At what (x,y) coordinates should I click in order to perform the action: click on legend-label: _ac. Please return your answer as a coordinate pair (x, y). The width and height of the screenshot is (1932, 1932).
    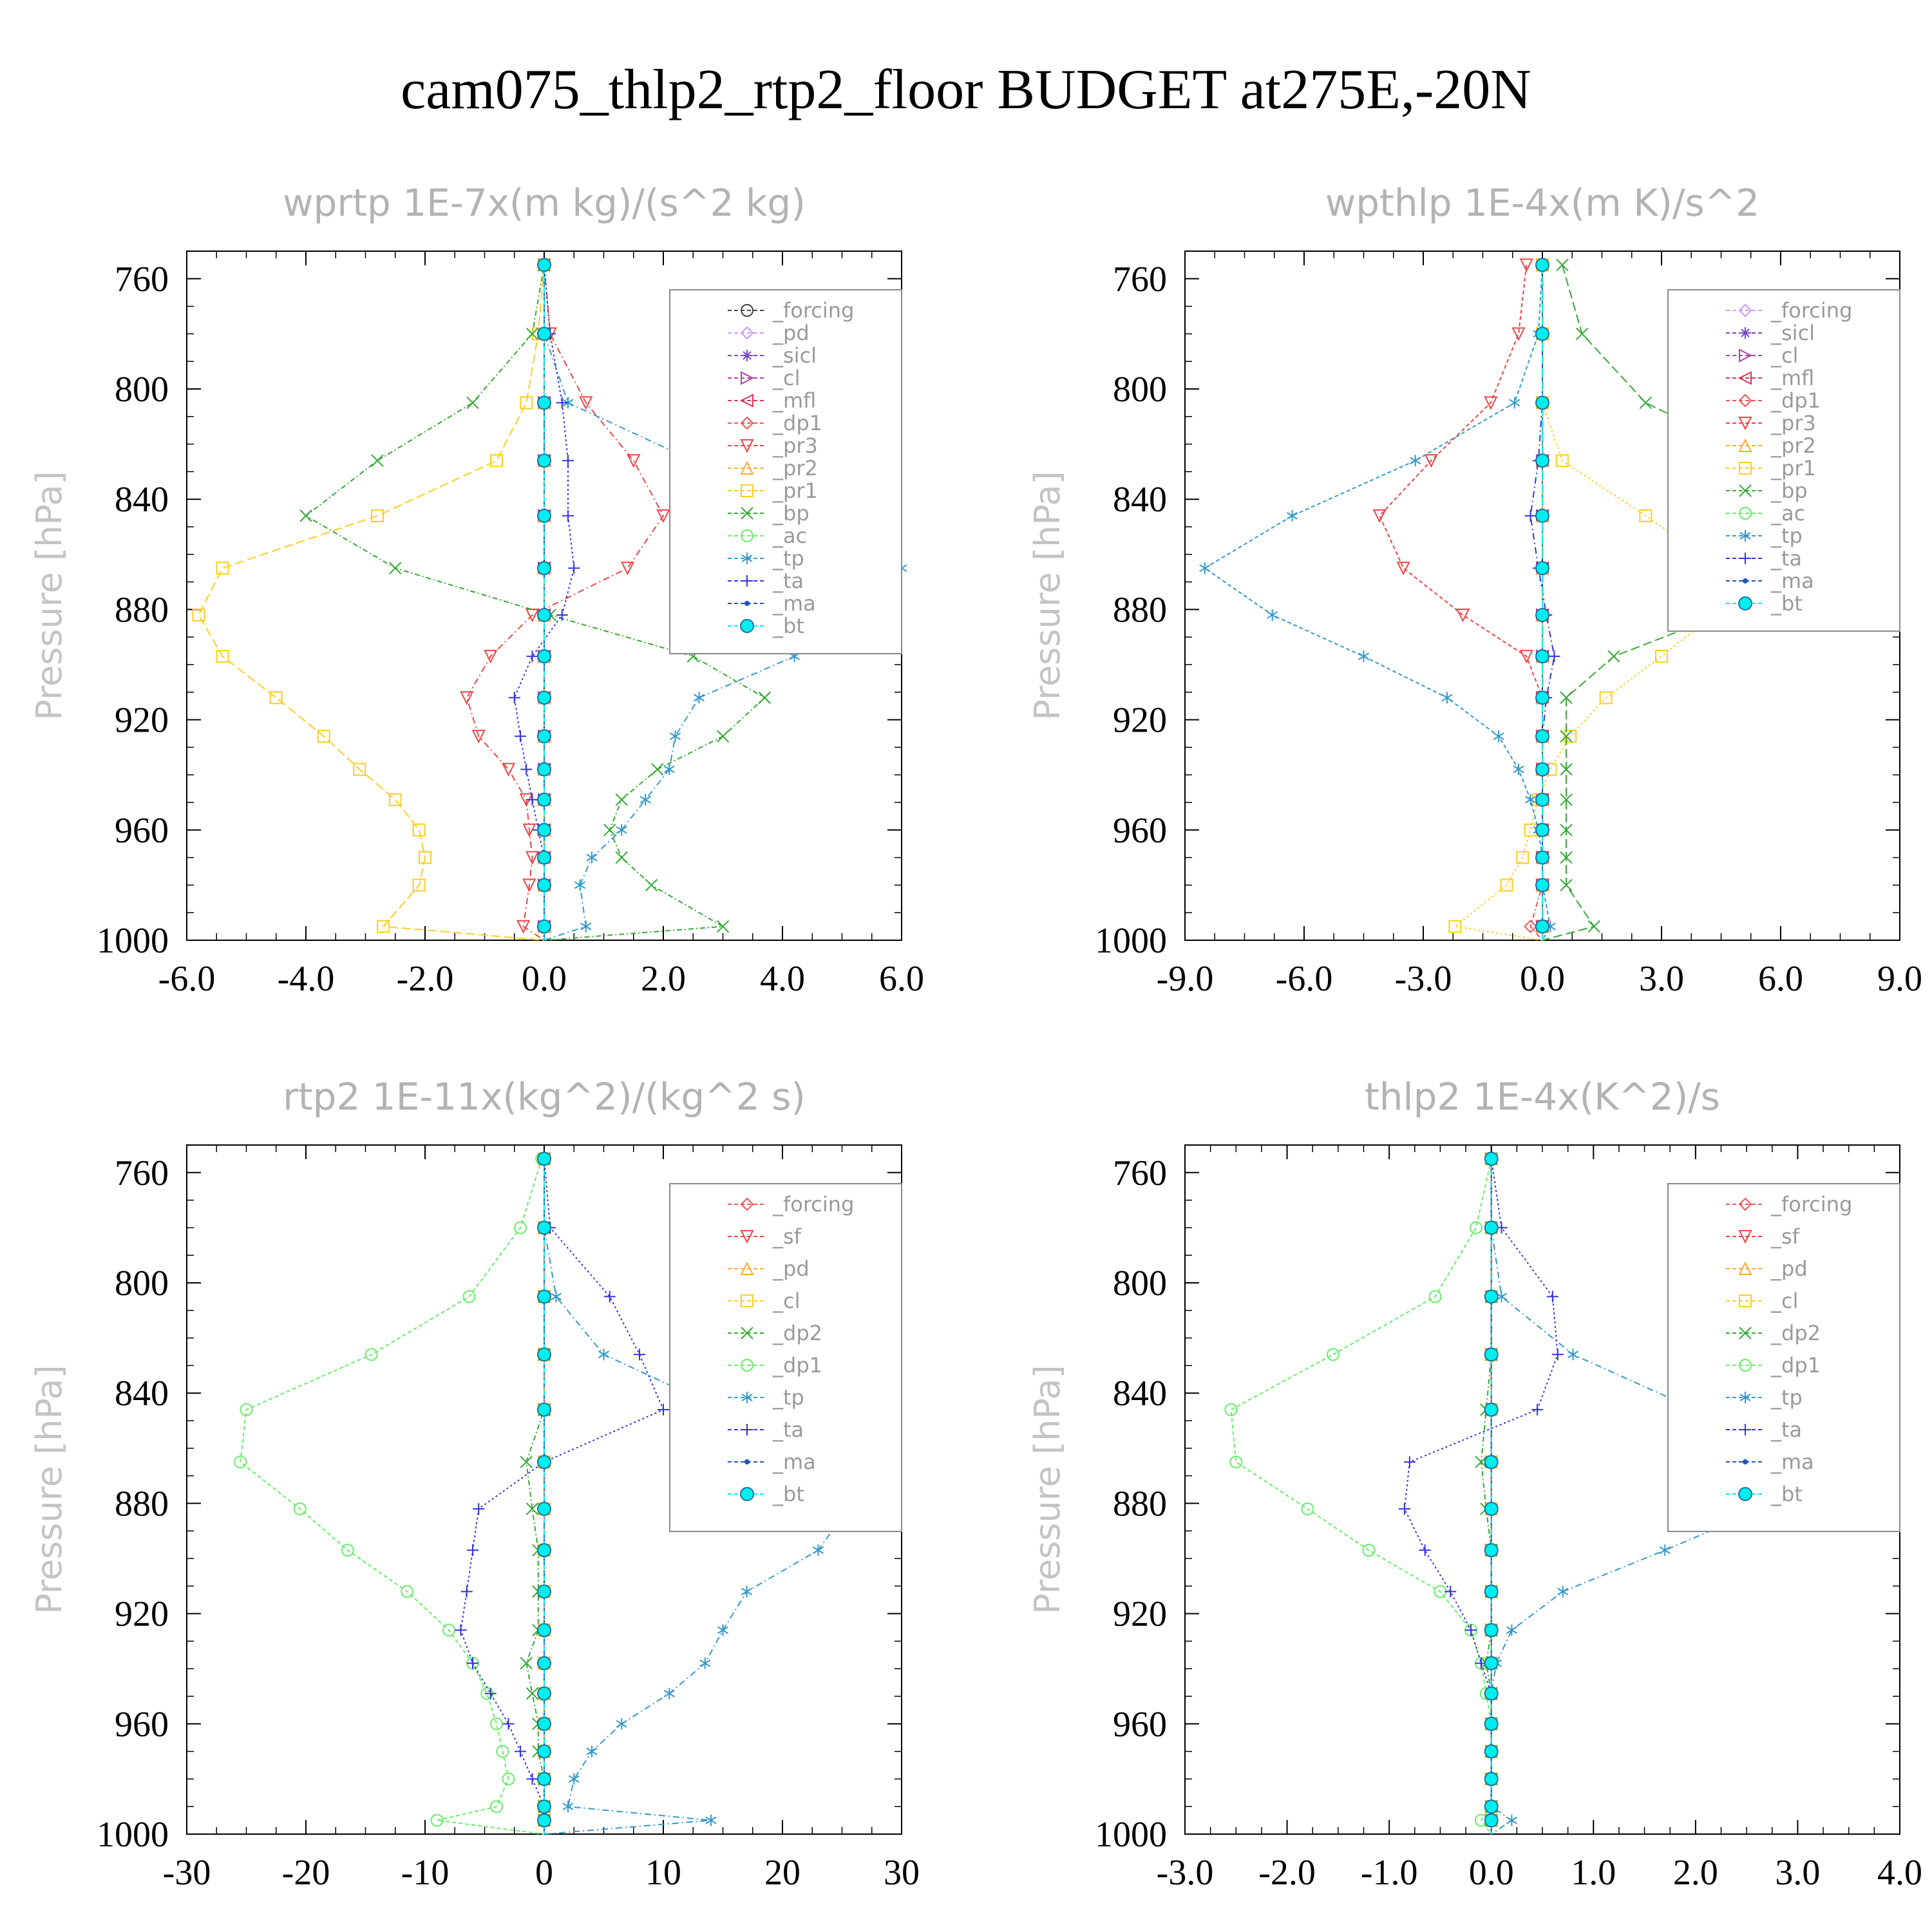
    Looking at the image, I should click on (789, 536).